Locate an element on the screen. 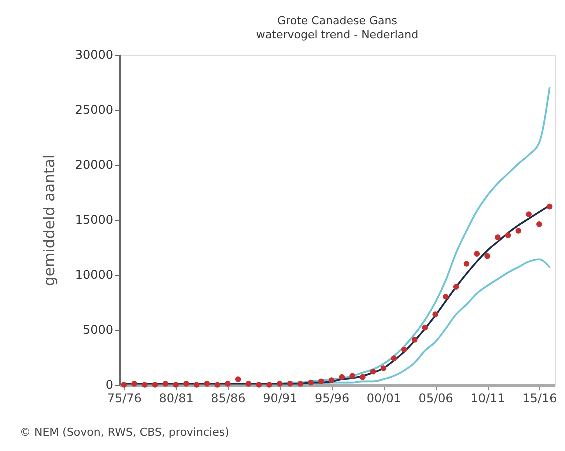 Image resolution: width=565 pixels, height=451 pixels. x-tick-label: 05/06 is located at coordinates (436, 399).